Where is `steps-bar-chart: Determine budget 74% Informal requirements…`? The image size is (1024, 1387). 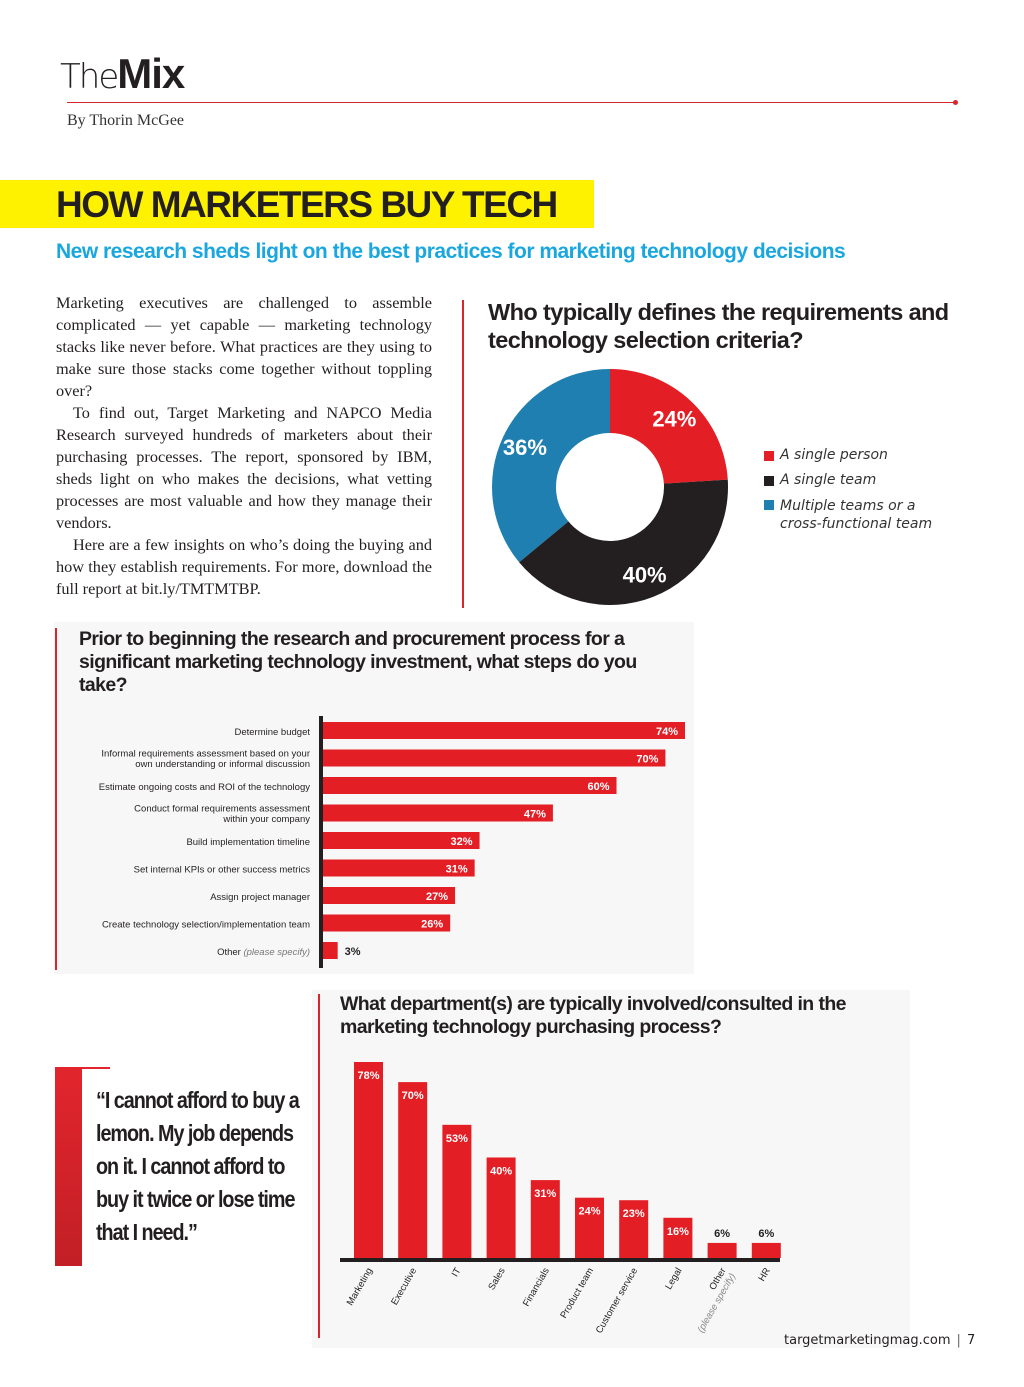 steps-bar-chart: Determine budget 74% Informal requirements… is located at coordinates (392, 842).